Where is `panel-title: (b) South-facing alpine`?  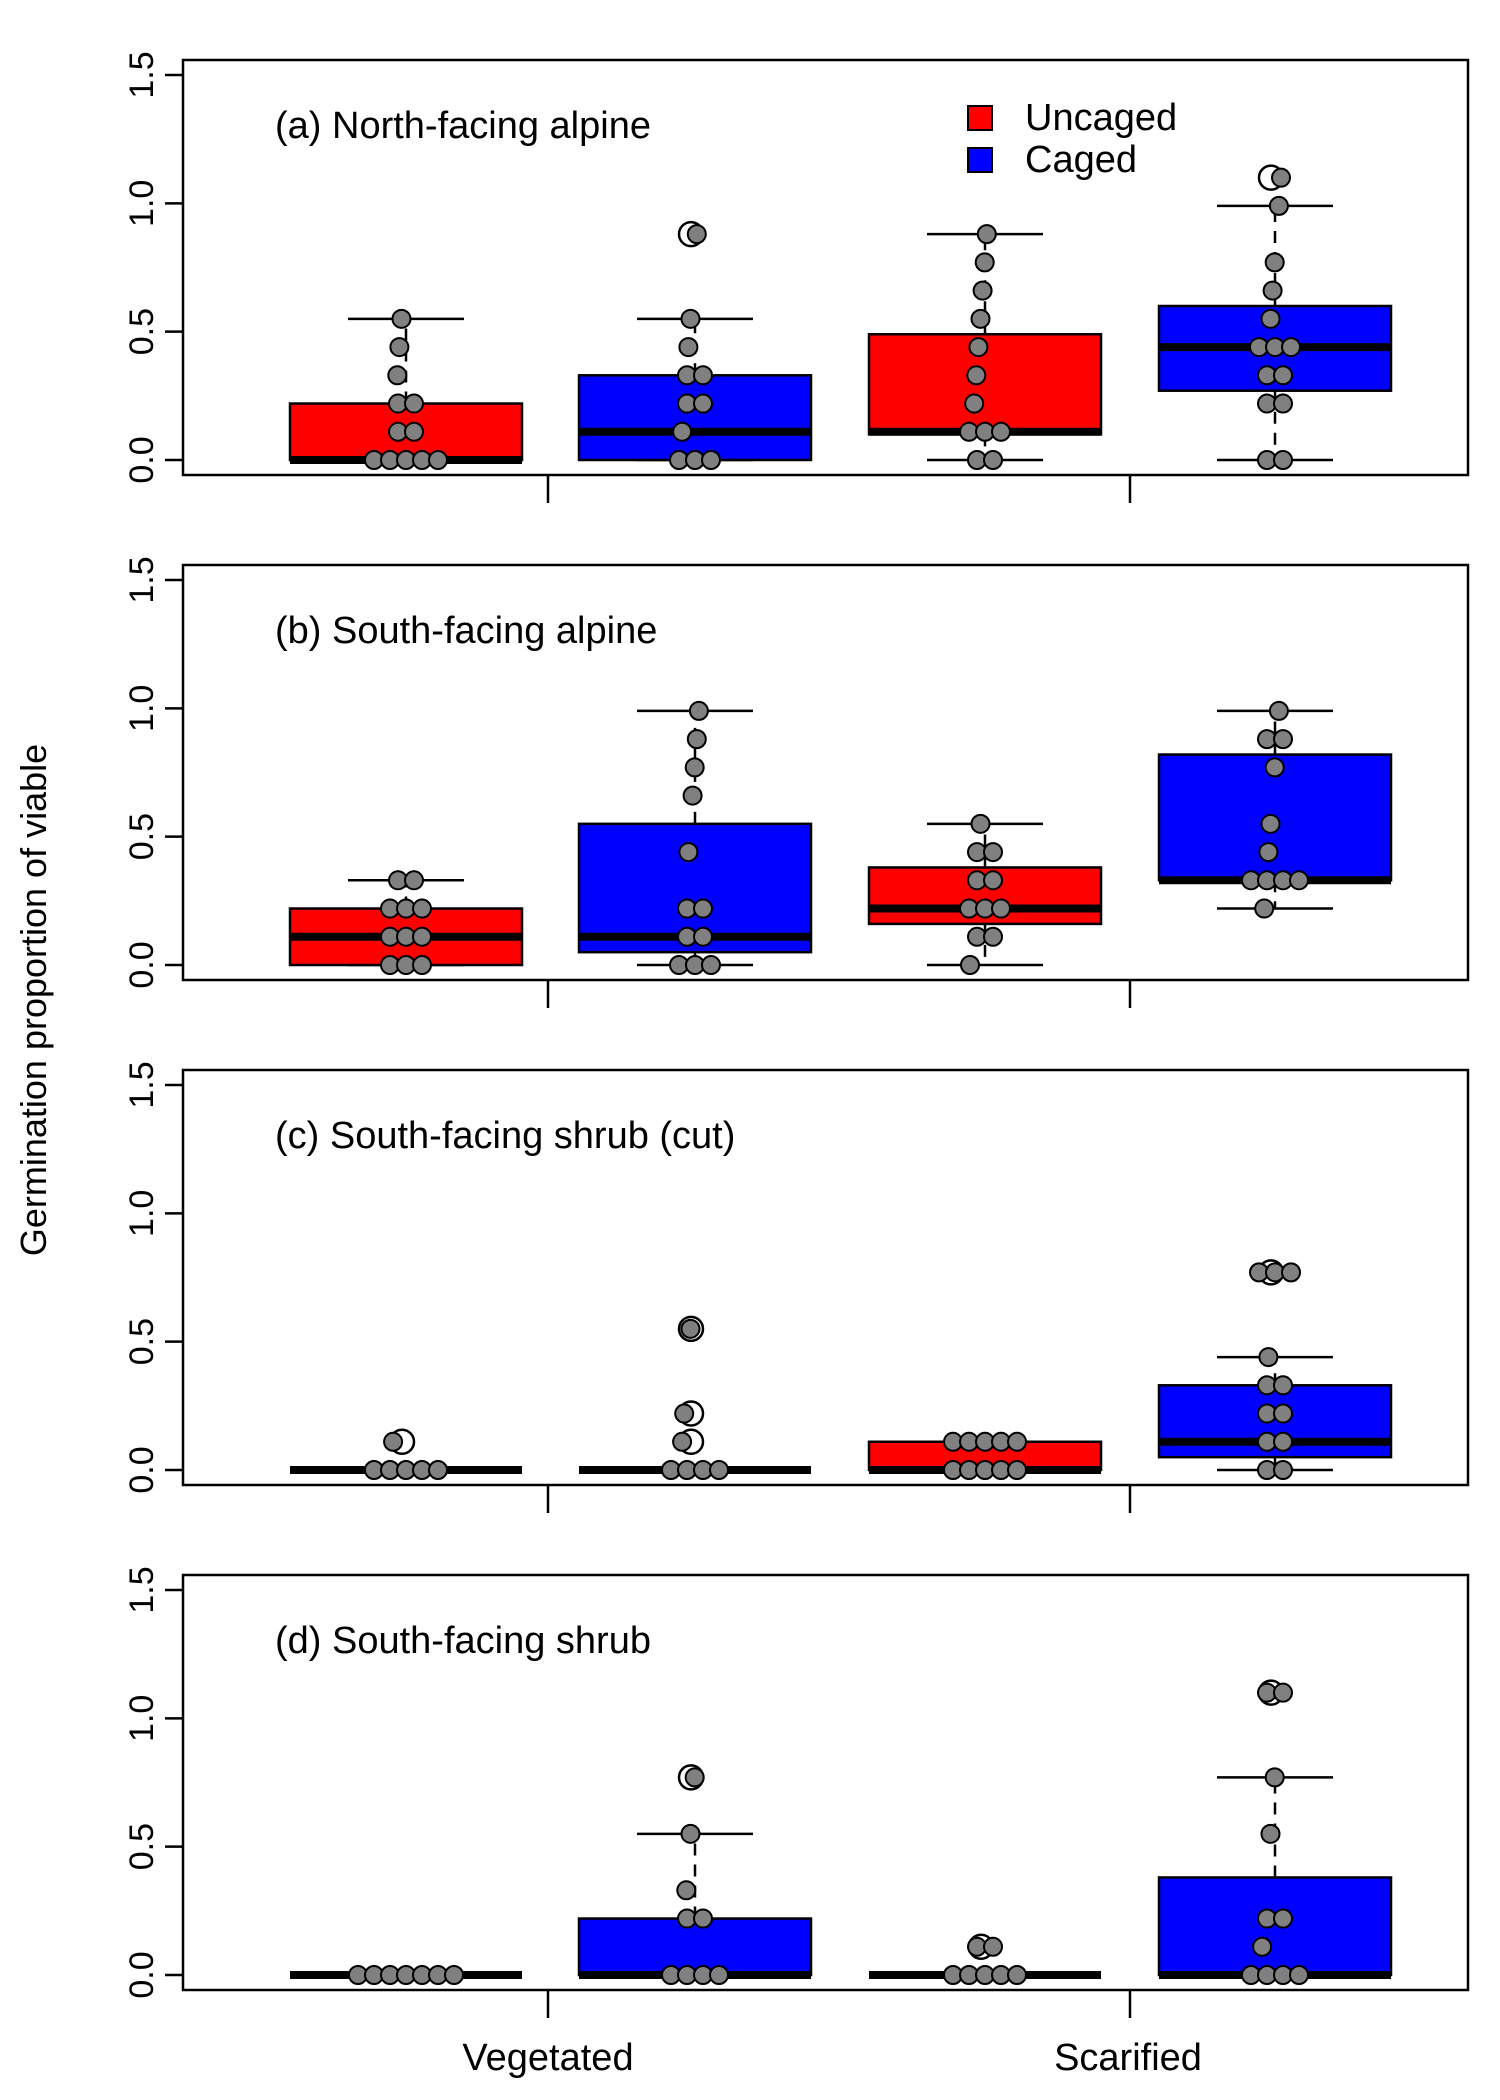
panel-title: (b) South-facing alpine is located at coordinates (466, 631).